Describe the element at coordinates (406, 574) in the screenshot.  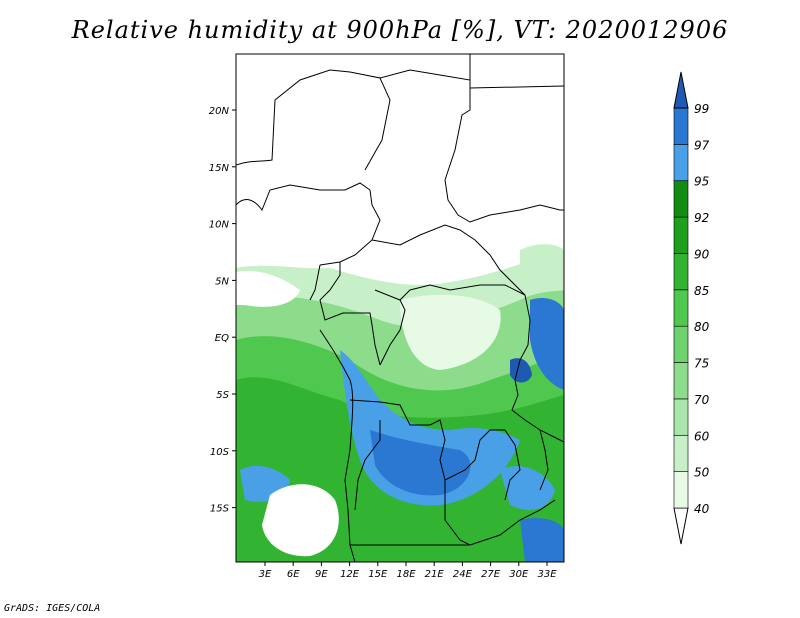
I see `lon-tick-label: 18E` at that location.